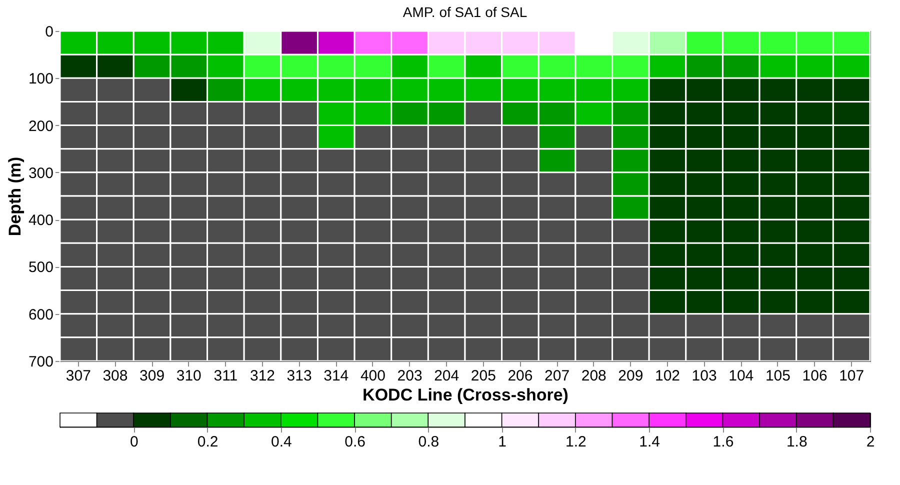 This screenshot has height=485, width=900. I want to click on x-tick-label: 209, so click(631, 376).